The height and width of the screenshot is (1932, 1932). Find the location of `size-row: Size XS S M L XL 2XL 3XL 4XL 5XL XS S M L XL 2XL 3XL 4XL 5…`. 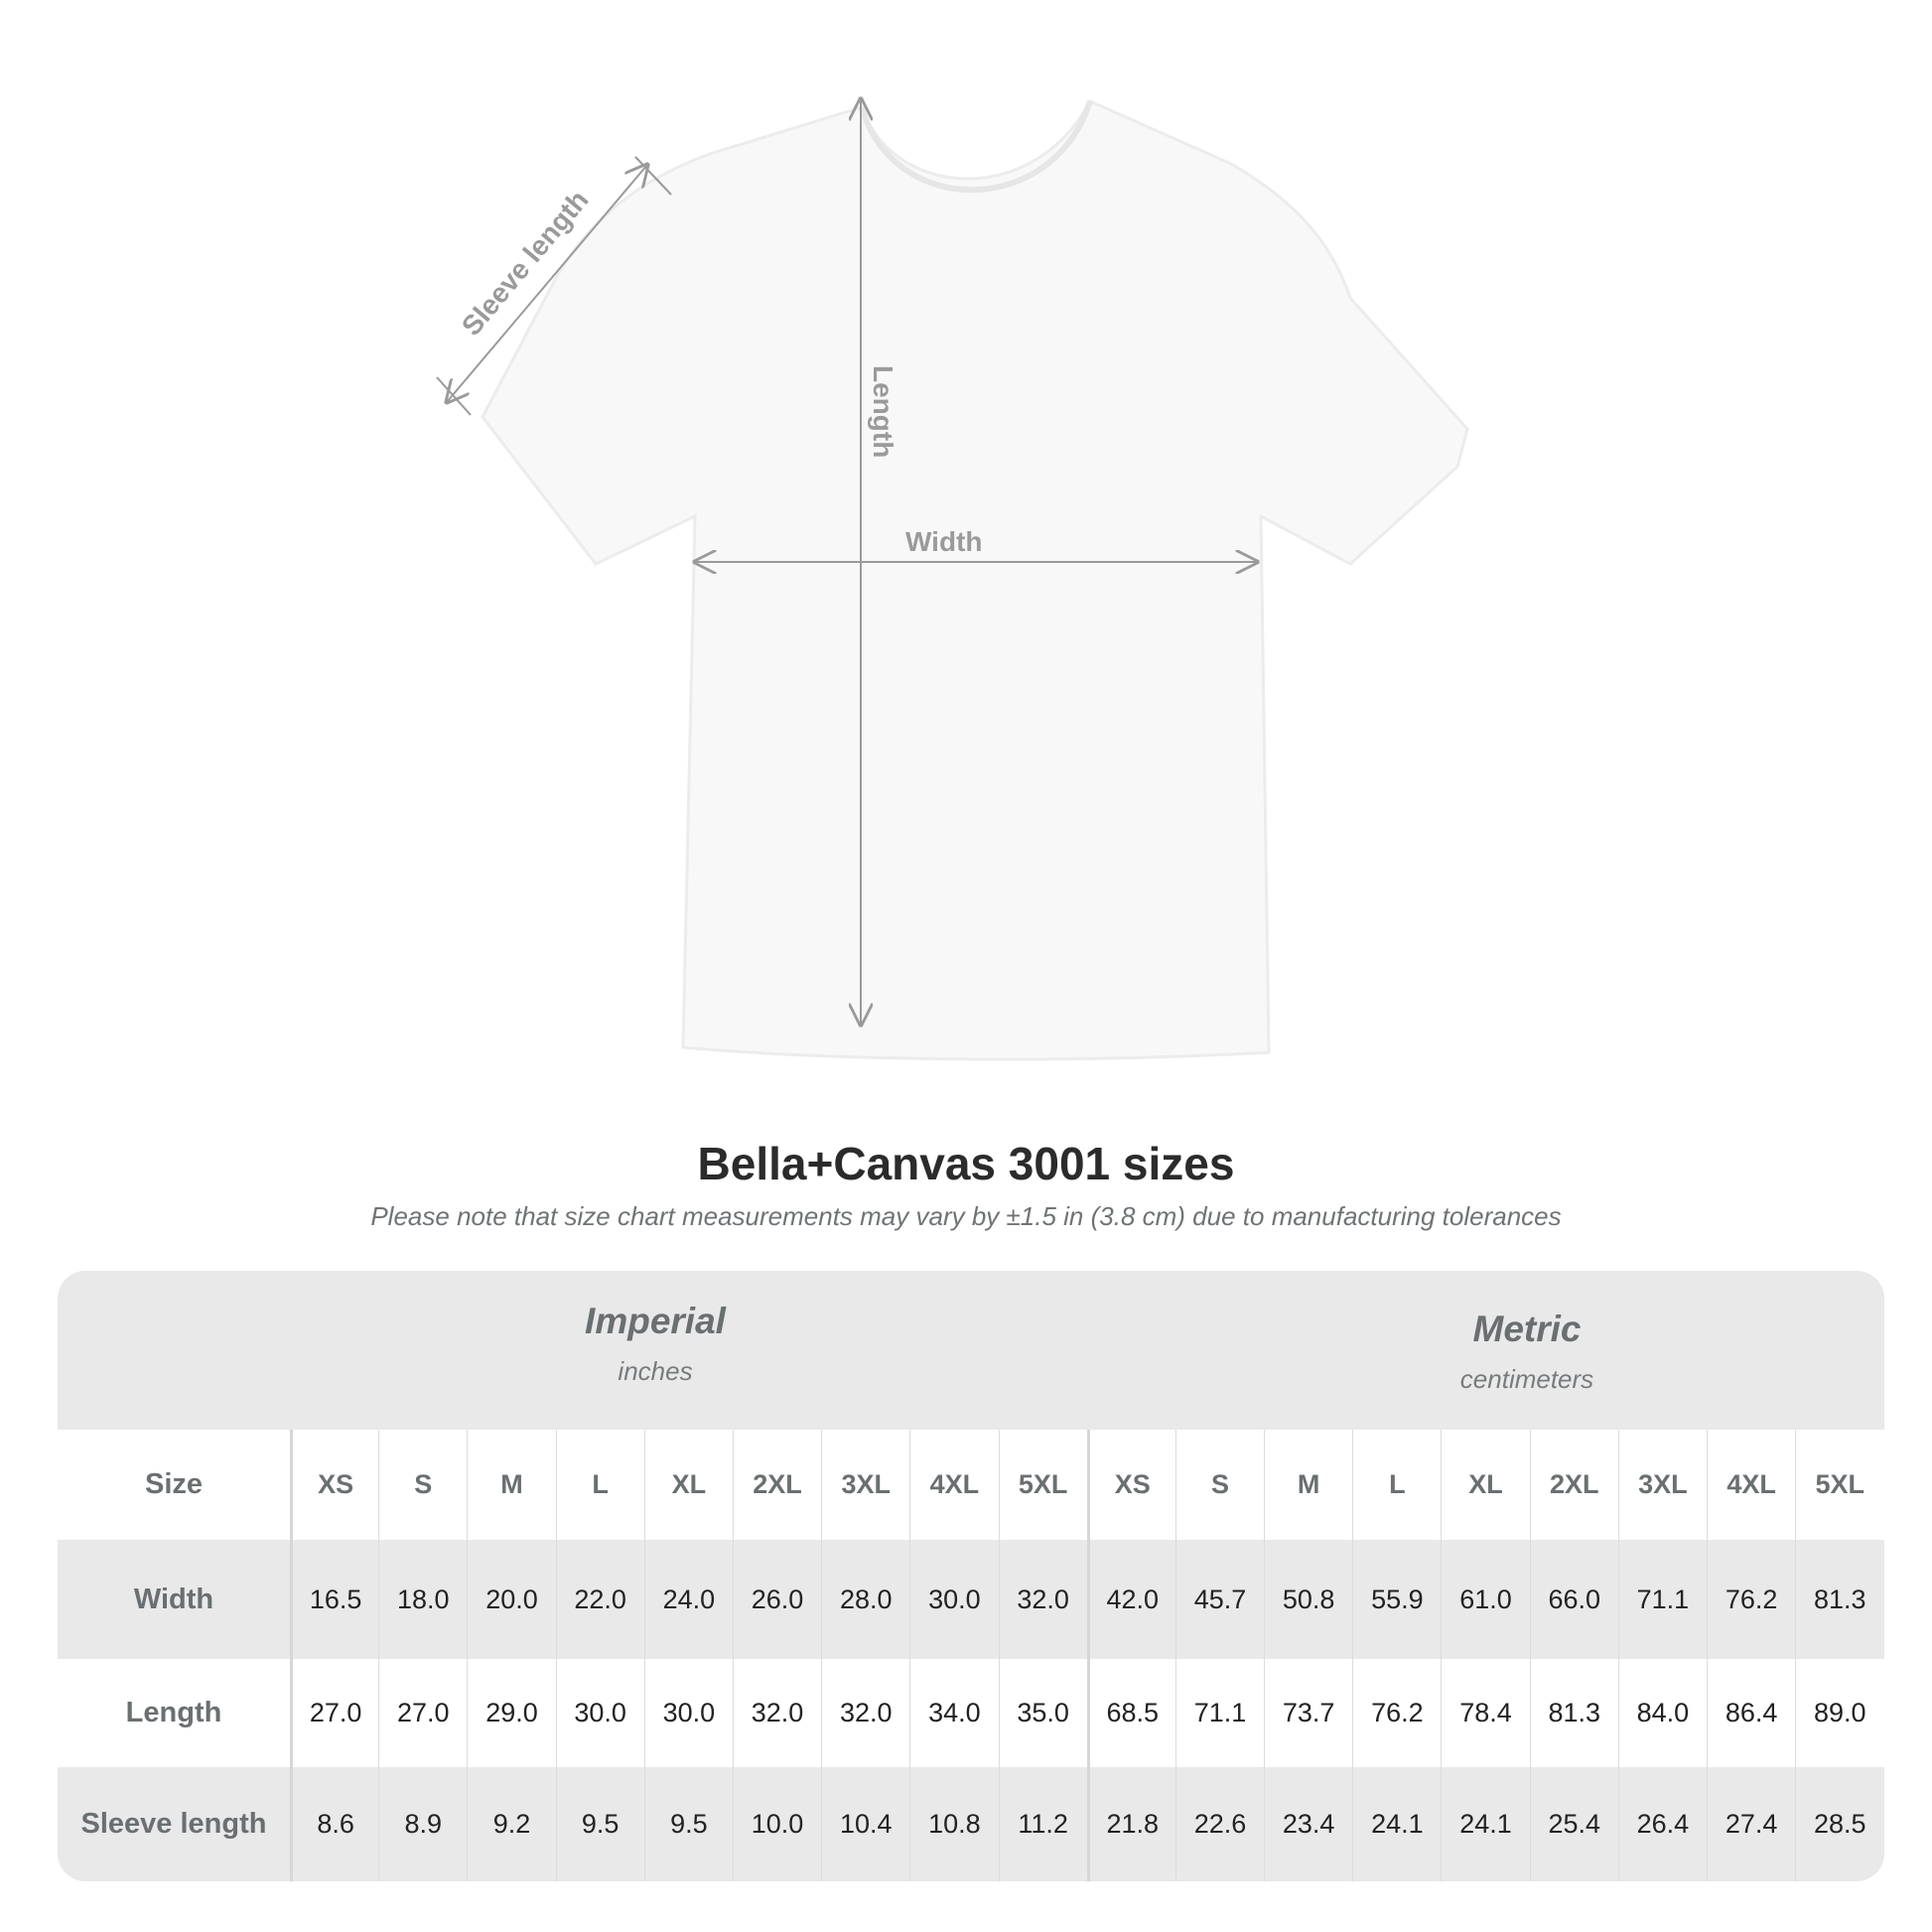

size-row: Size XS S M L XL 2XL 3XL 4XL 5XL XS S M L XL 2XL 3XL 4XL 5… is located at coordinates (971, 1485).